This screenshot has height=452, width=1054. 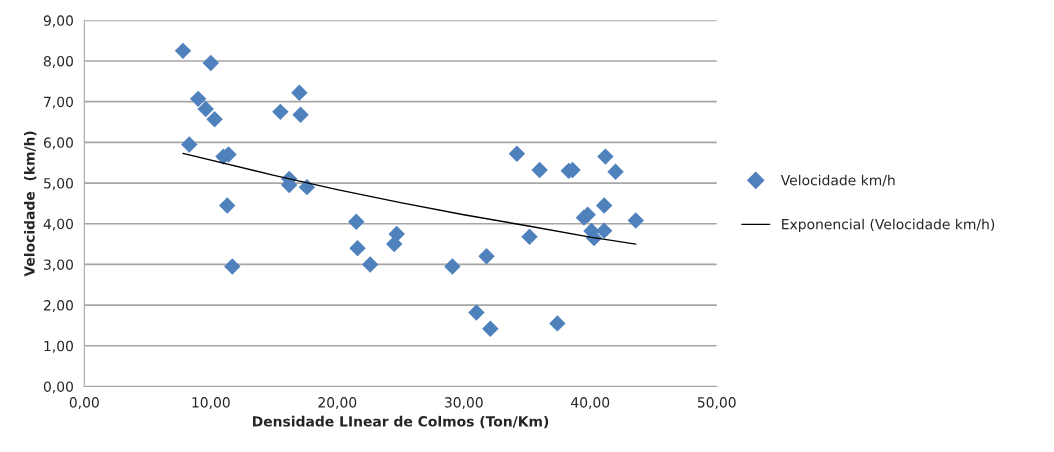 What do you see at coordinates (337, 403) in the screenshot?
I see `x-tick-label: 20,00` at bounding box center [337, 403].